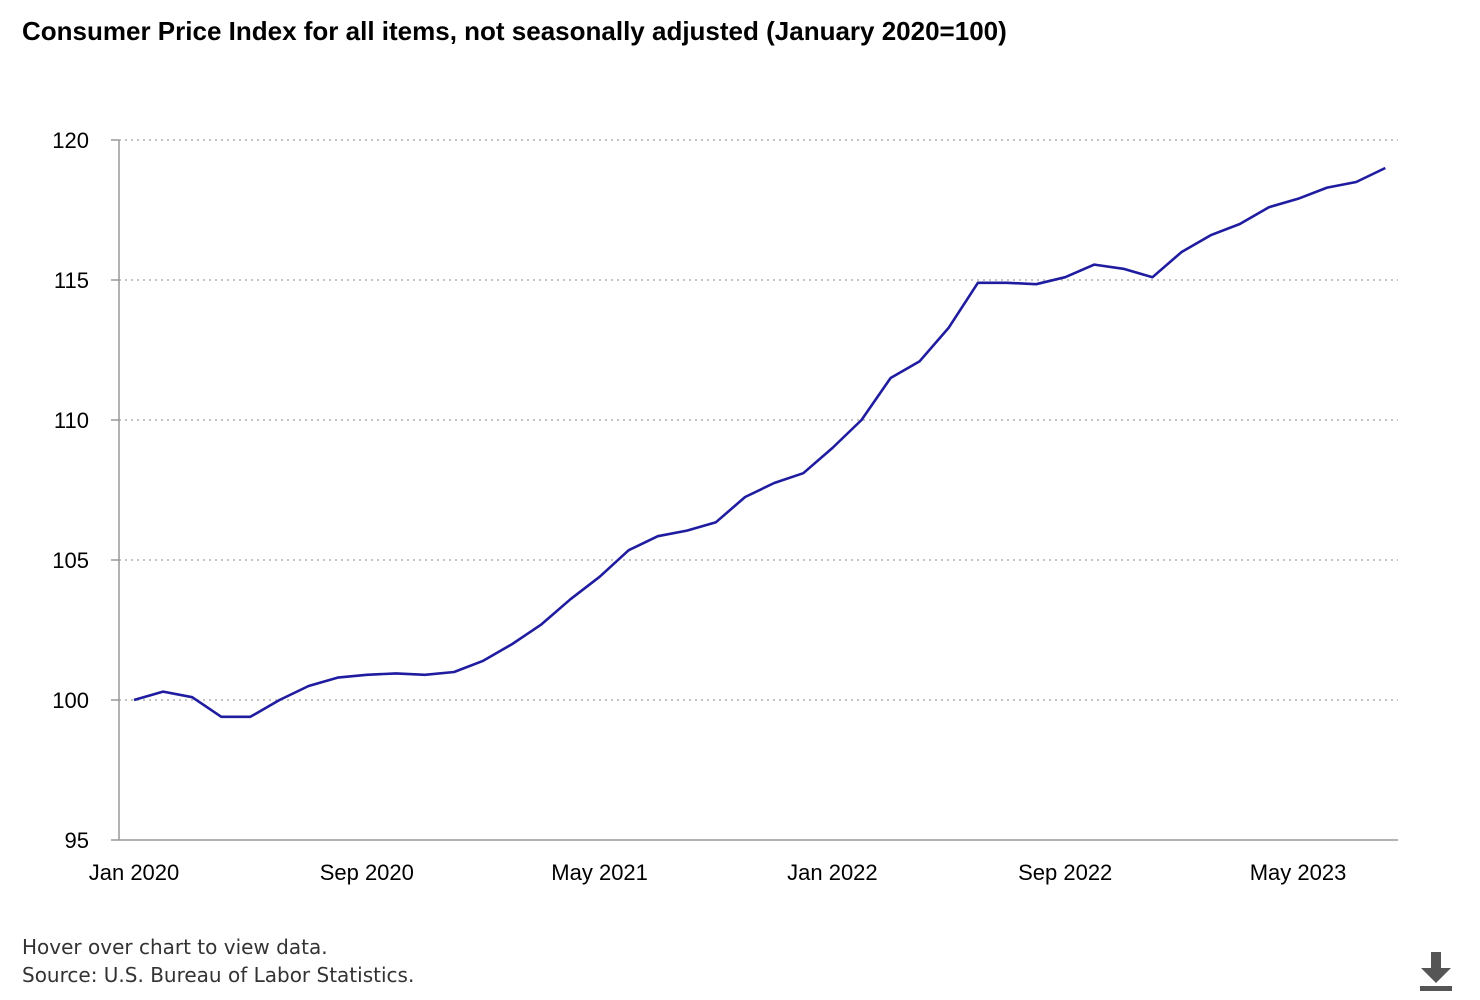  What do you see at coordinates (396, 673) in the screenshot?
I see `data-point: 2020-10: 100.95` at bounding box center [396, 673].